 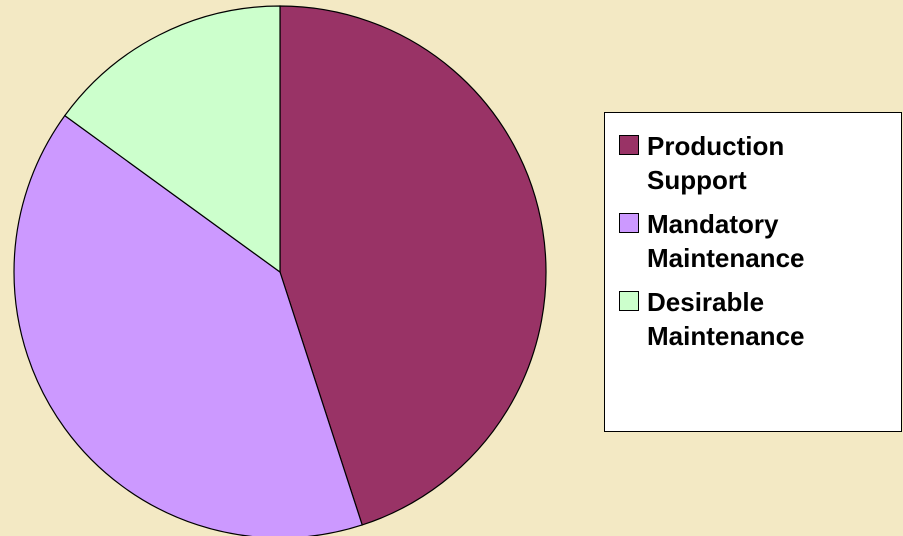 I want to click on legend-label: Mandatory Maintenance, so click(x=726, y=241).